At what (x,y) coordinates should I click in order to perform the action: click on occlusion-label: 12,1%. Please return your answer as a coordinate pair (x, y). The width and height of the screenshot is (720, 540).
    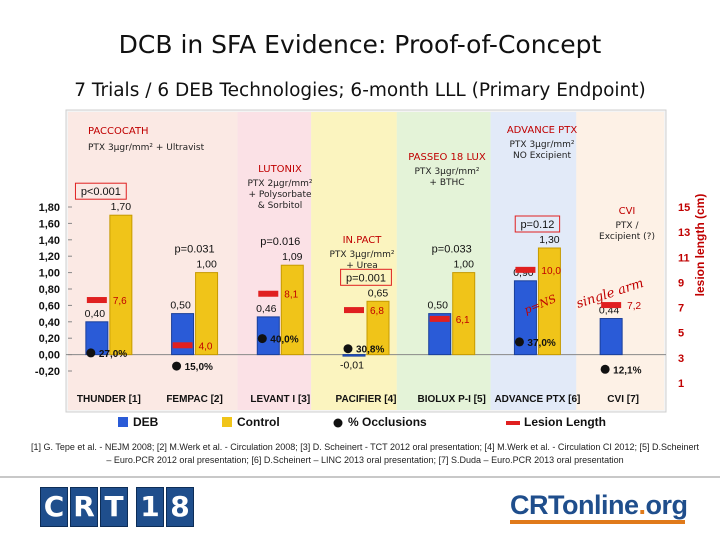
    Looking at the image, I should click on (627, 370).